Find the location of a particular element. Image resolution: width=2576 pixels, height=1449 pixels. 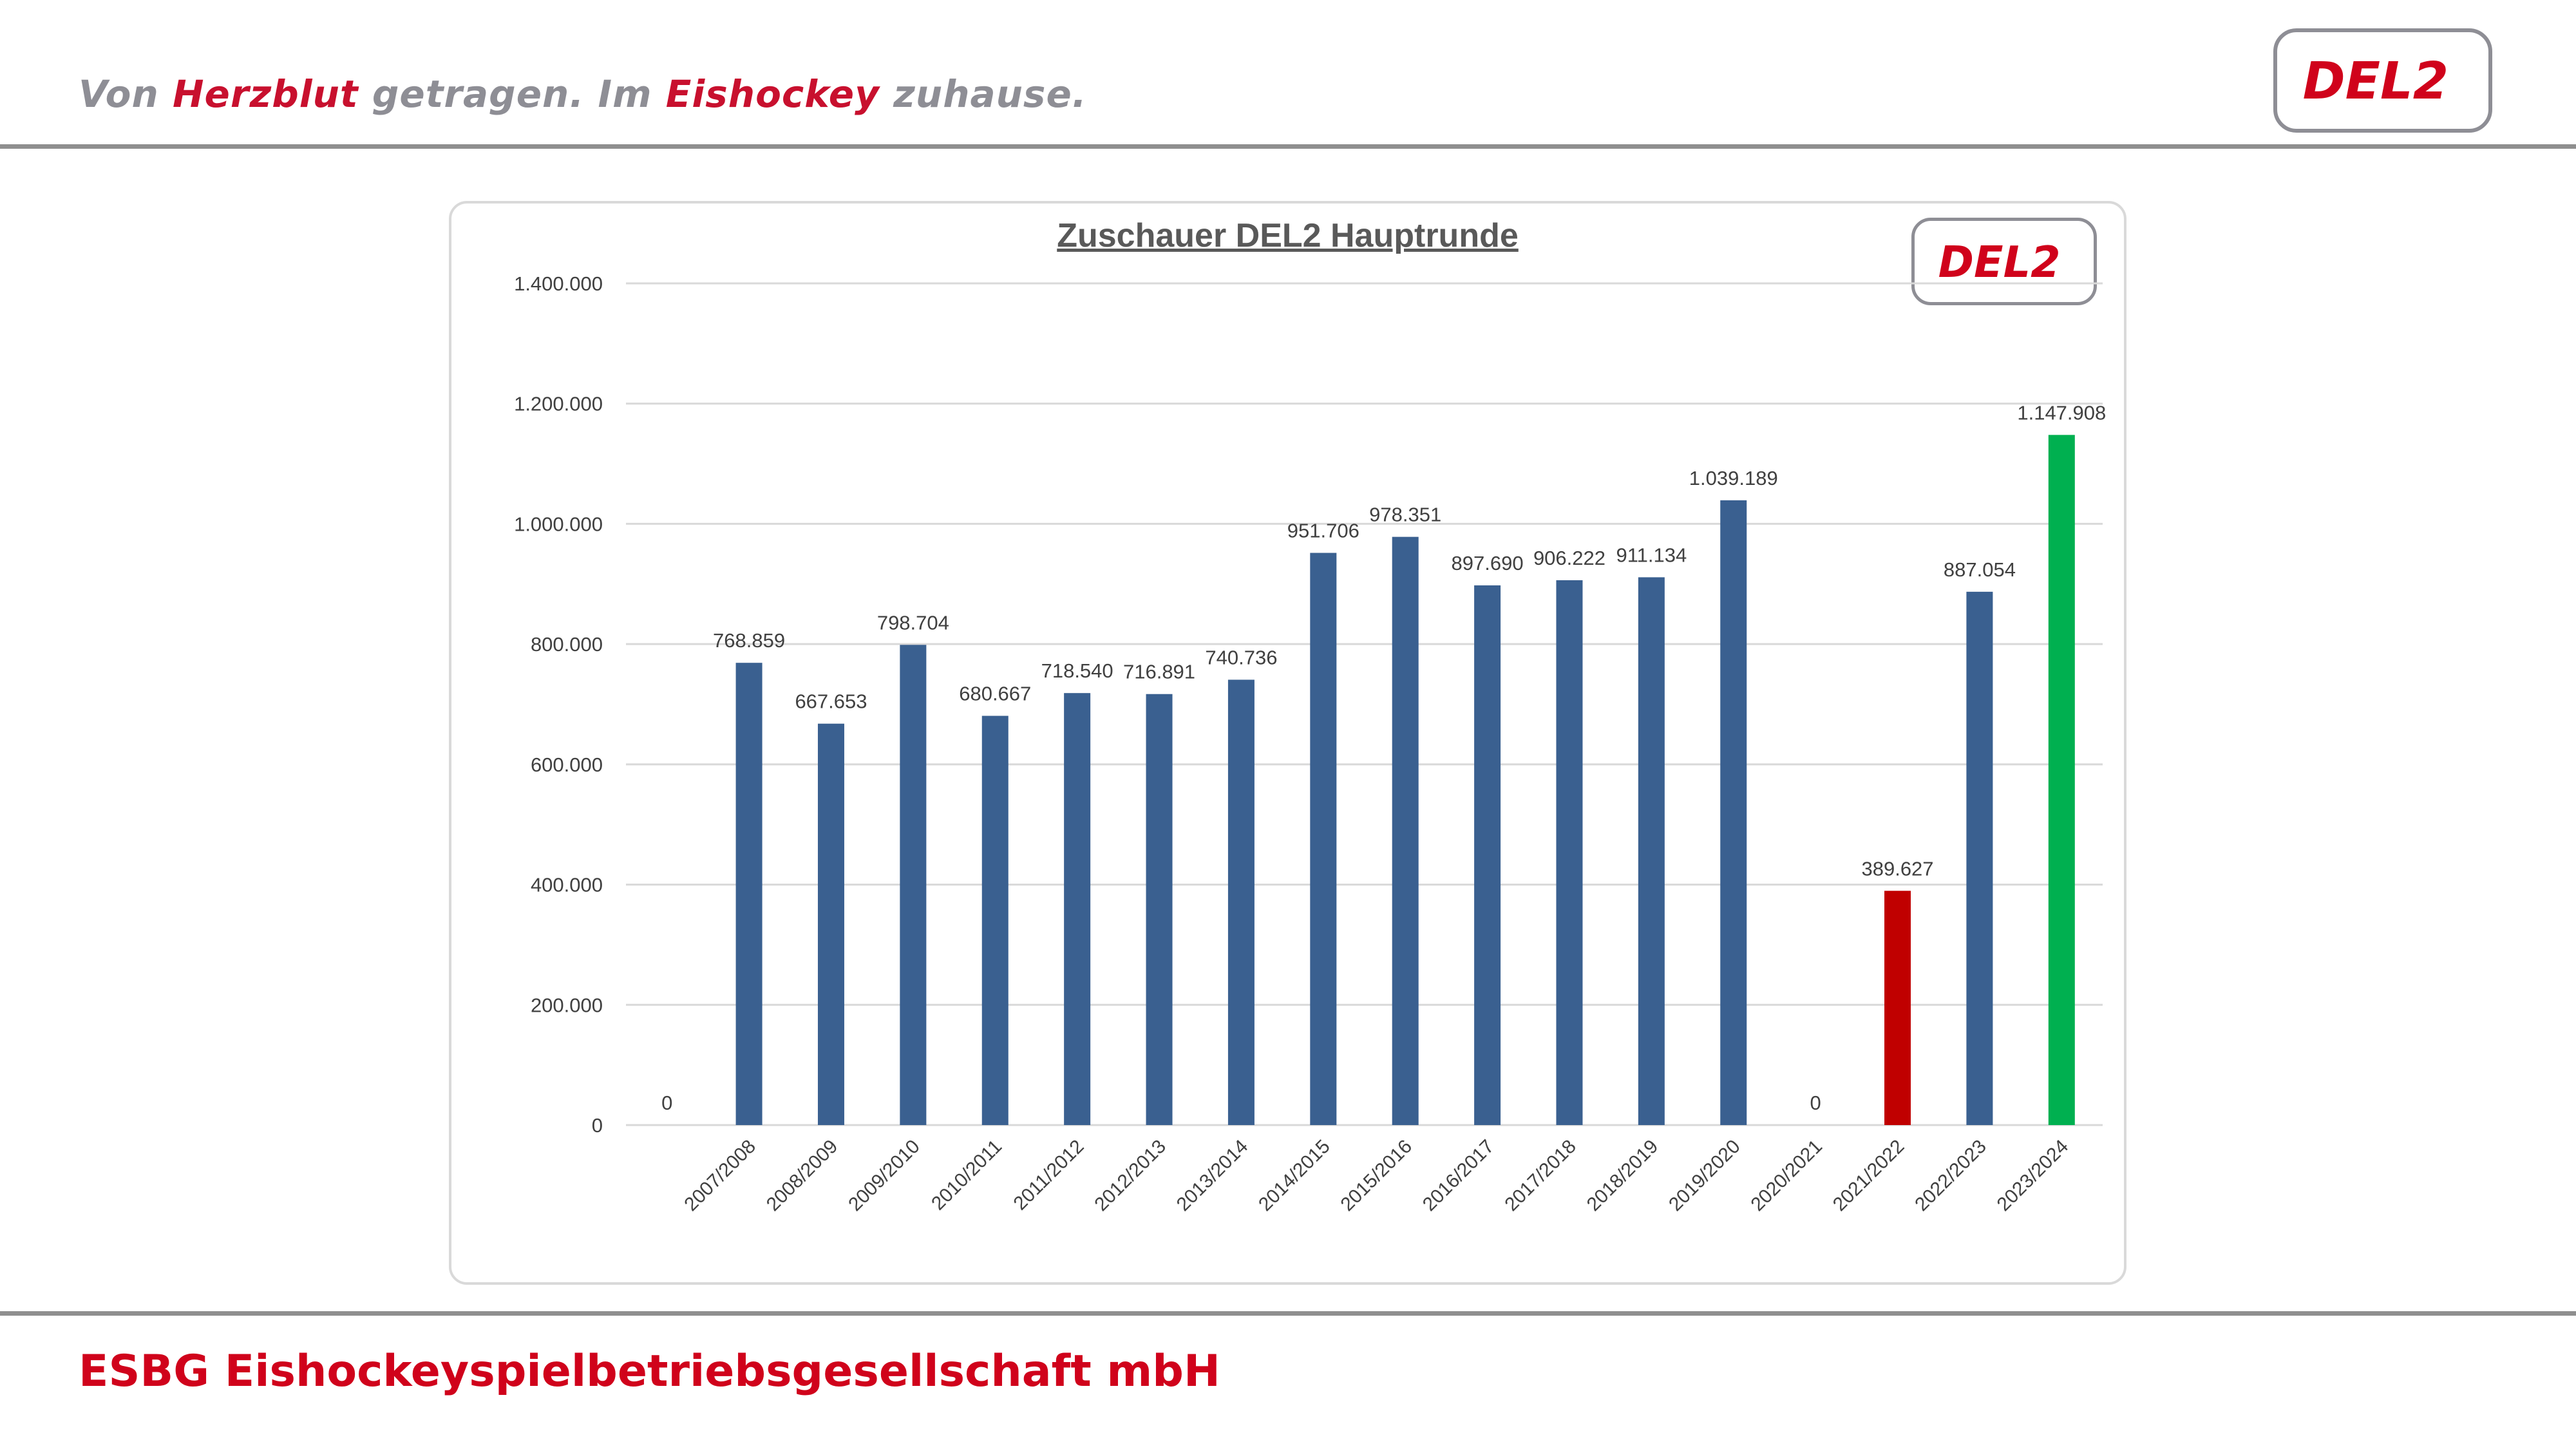

del2-logo-chart-graphic: DEL2 is located at coordinates (1999, 262).